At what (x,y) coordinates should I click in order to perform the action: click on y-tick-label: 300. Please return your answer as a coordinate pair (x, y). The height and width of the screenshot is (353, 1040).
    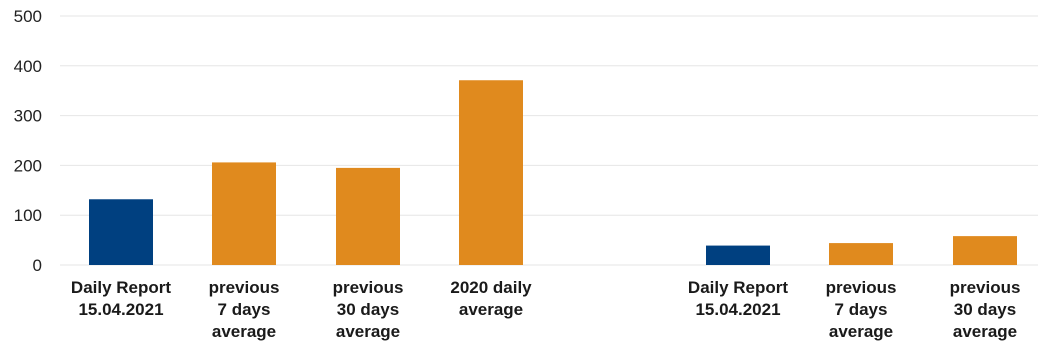
    Looking at the image, I should click on (28, 116).